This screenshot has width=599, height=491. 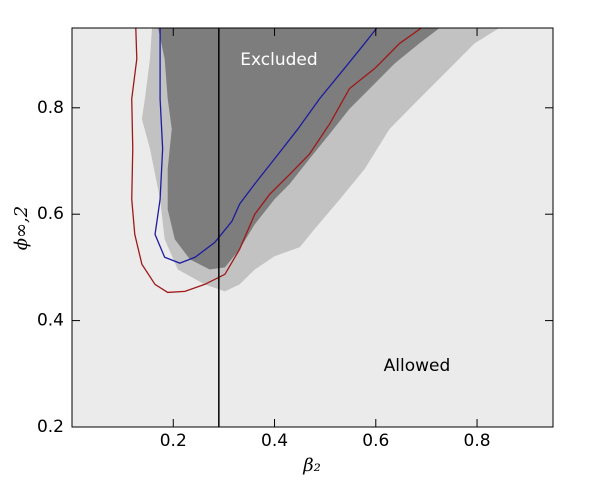 I want to click on y-tick-label: 0.8, so click(x=50, y=108).